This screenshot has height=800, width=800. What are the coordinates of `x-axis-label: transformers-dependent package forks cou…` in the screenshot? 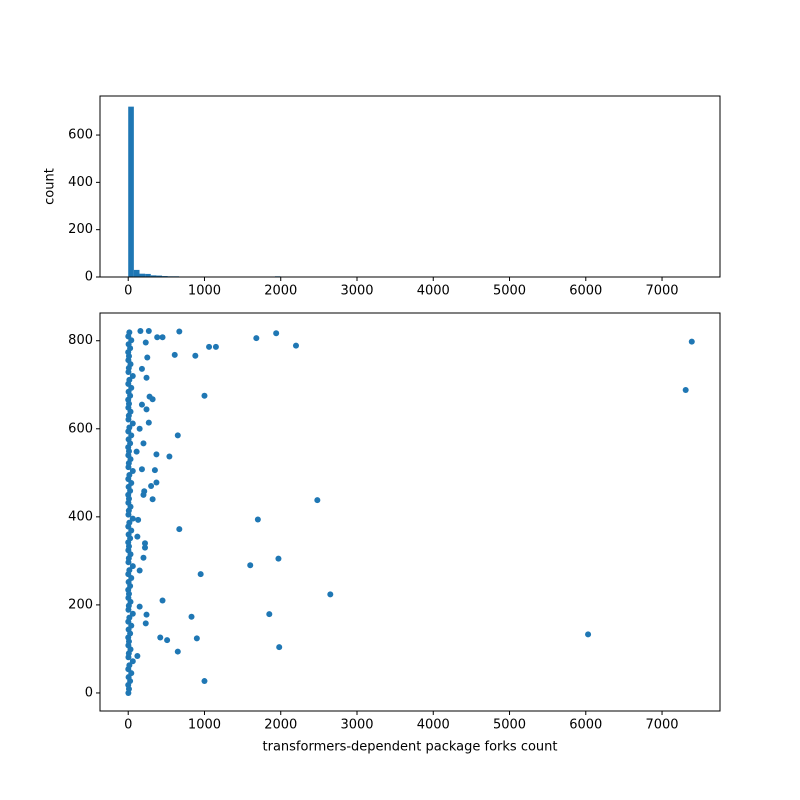 It's located at (410, 747).